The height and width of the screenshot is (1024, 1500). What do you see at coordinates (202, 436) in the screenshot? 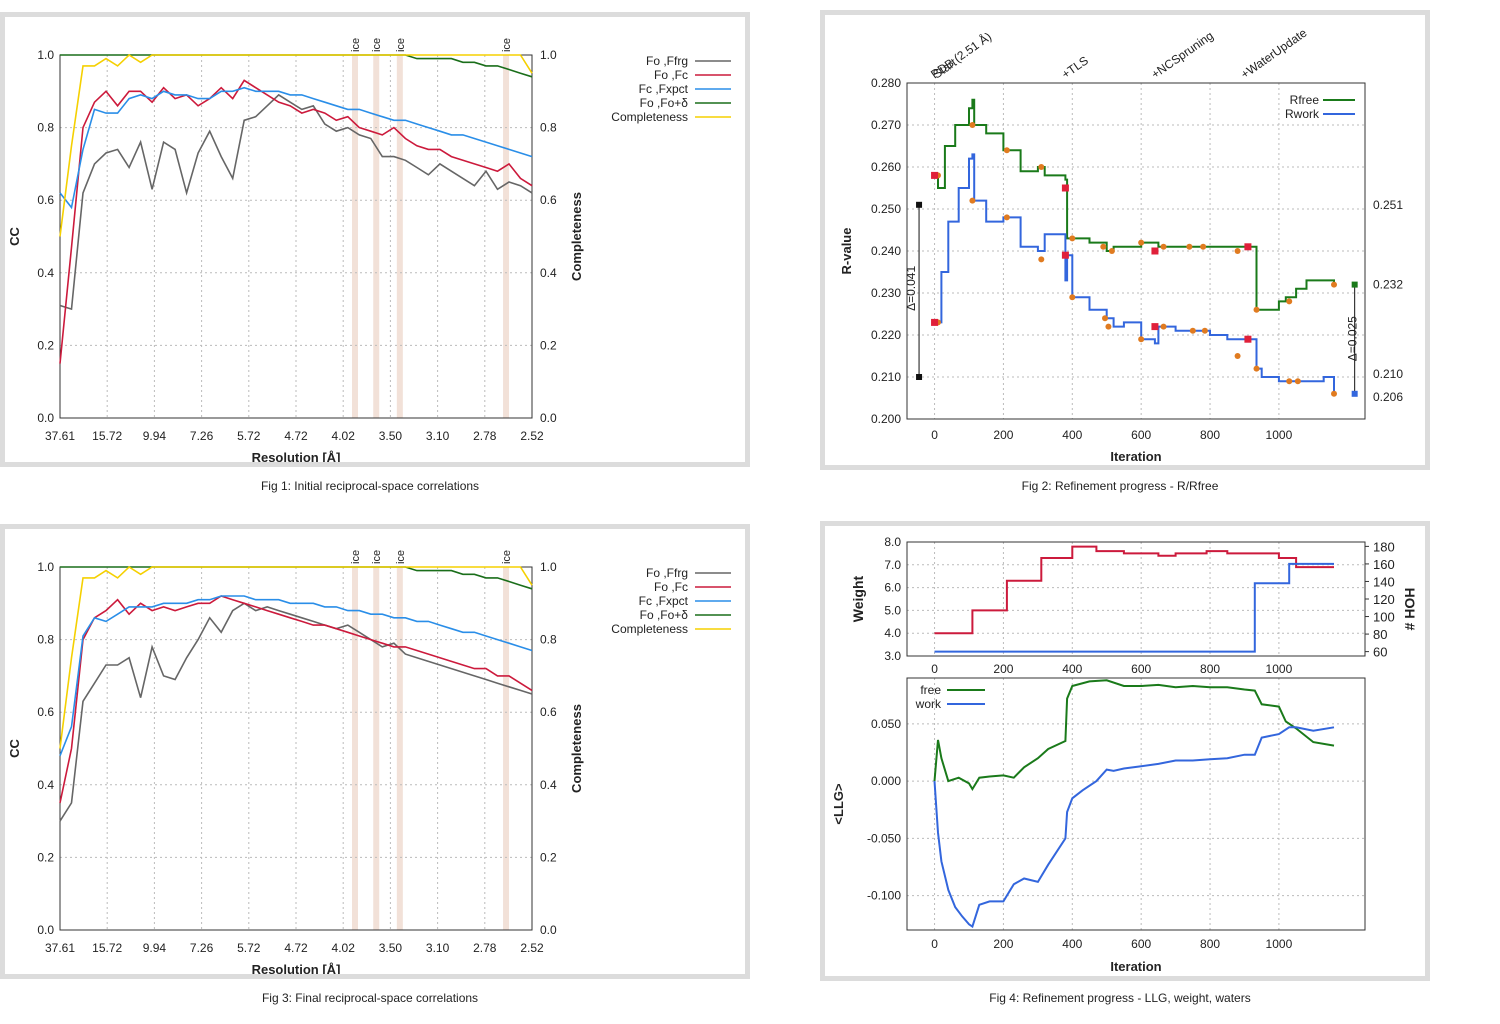
I see `x-tick-label: 7.26` at bounding box center [202, 436].